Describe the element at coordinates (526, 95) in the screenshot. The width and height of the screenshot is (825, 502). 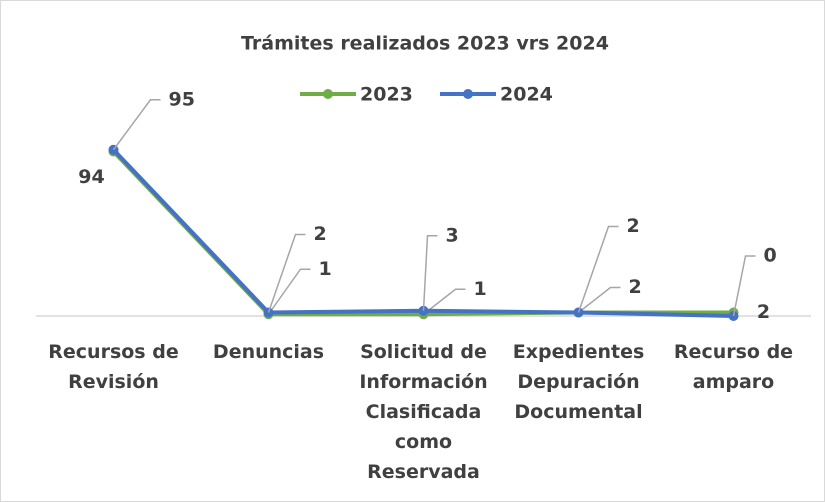
I see `legend-label: 2024` at that location.